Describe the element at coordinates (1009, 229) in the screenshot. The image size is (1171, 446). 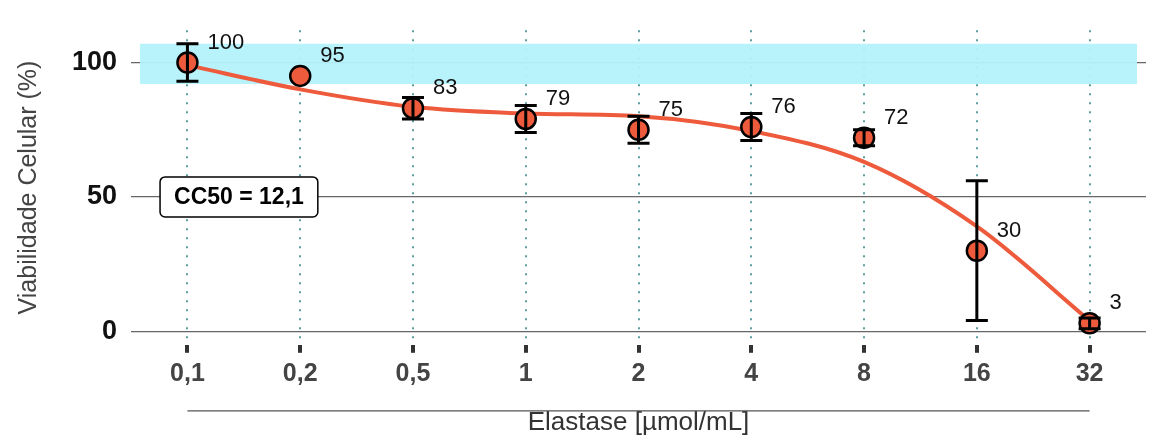
I see `data-label: 30` at that location.